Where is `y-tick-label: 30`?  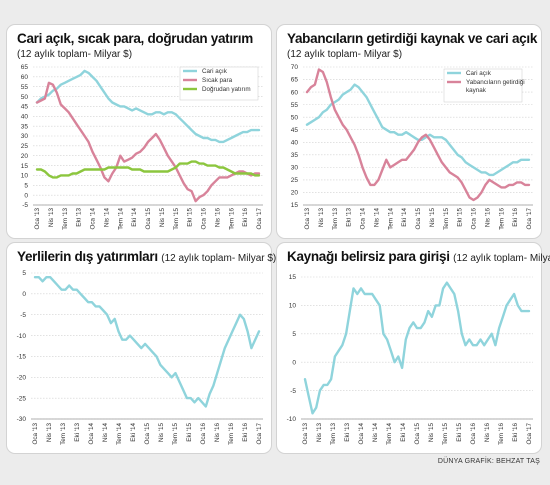 y-tick-label: 30 is located at coordinates (25, 136).